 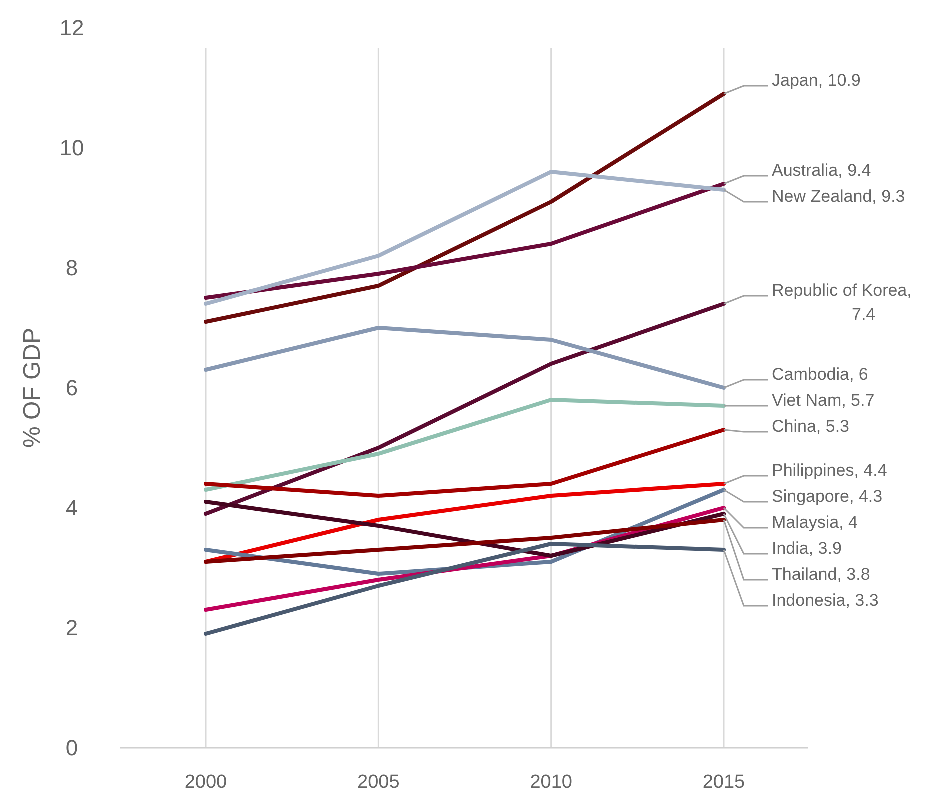 I want to click on y-axis-title: % OF GDP, so click(x=32, y=388).